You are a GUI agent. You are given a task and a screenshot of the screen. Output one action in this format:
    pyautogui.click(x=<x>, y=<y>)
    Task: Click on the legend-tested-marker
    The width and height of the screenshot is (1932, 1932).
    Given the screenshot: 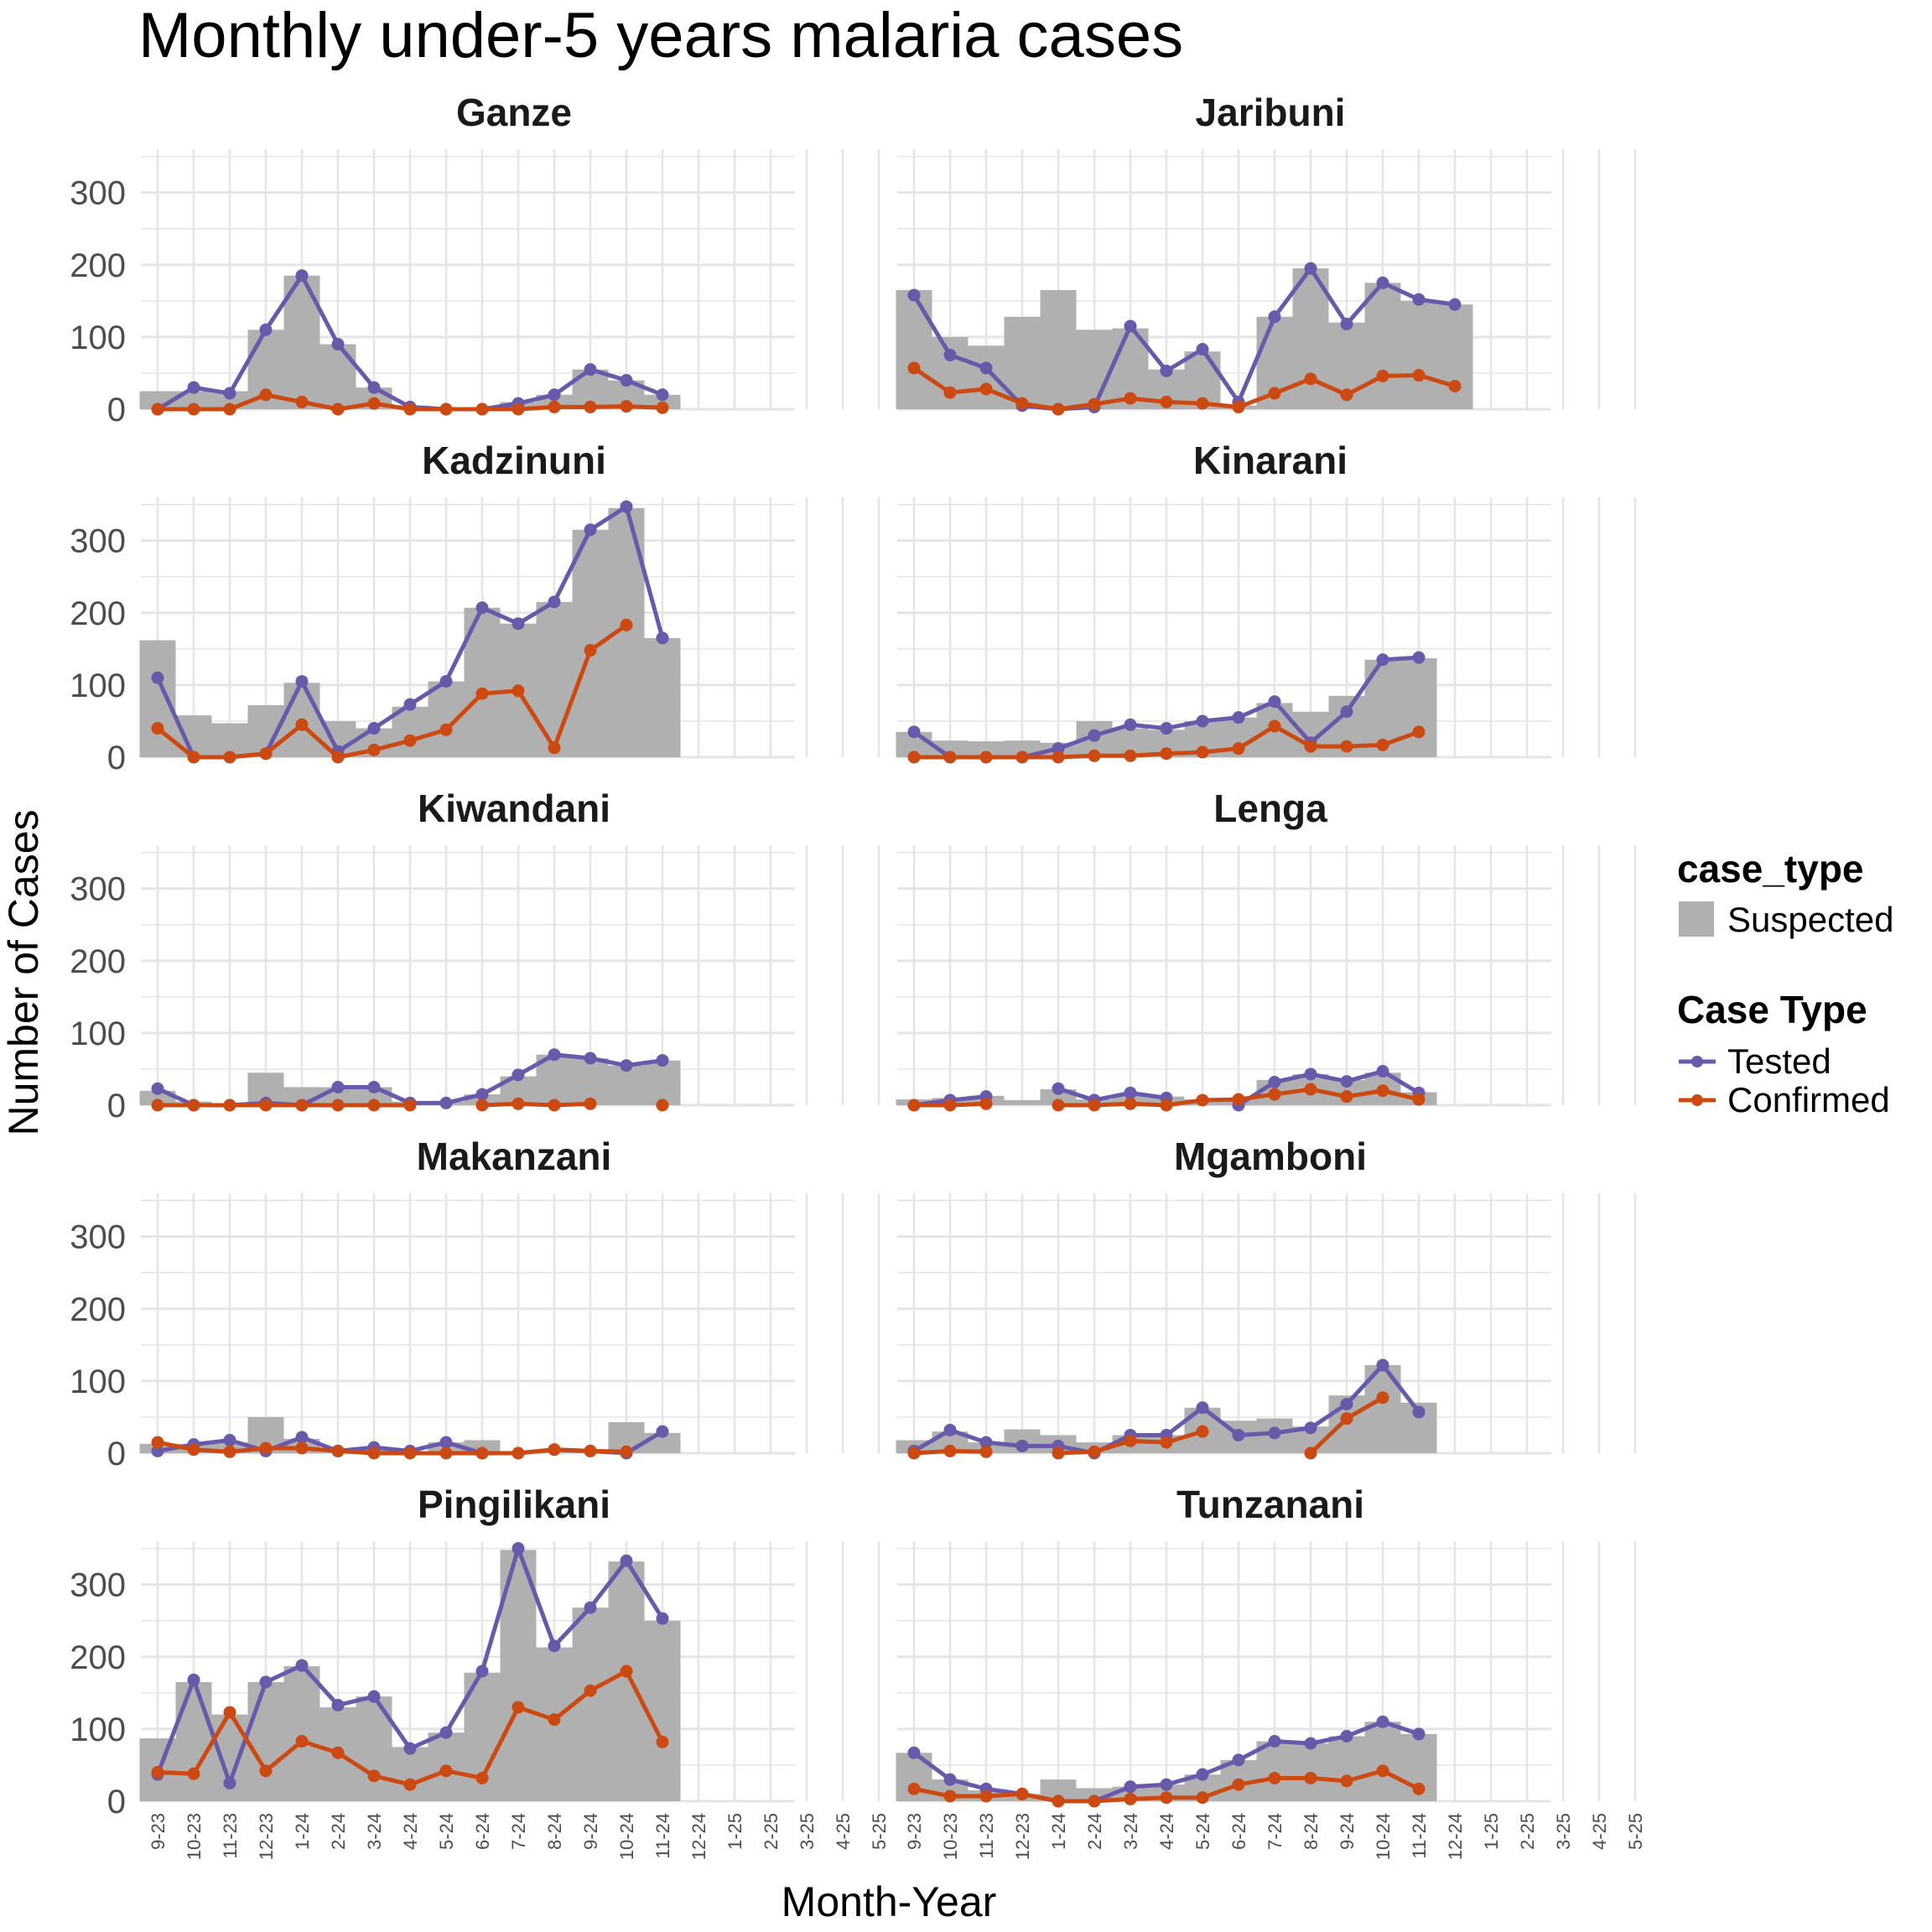 What is the action you would take?
    pyautogui.click(x=1697, y=1061)
    